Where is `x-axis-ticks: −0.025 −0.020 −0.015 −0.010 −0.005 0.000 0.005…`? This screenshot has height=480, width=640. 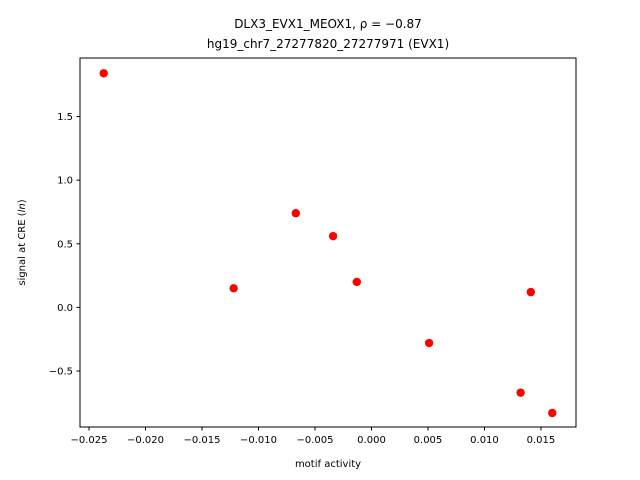
x-axis-ticks: −0.025 −0.020 −0.015 −0.010 −0.005 0.000 0.005… is located at coordinates (313, 436).